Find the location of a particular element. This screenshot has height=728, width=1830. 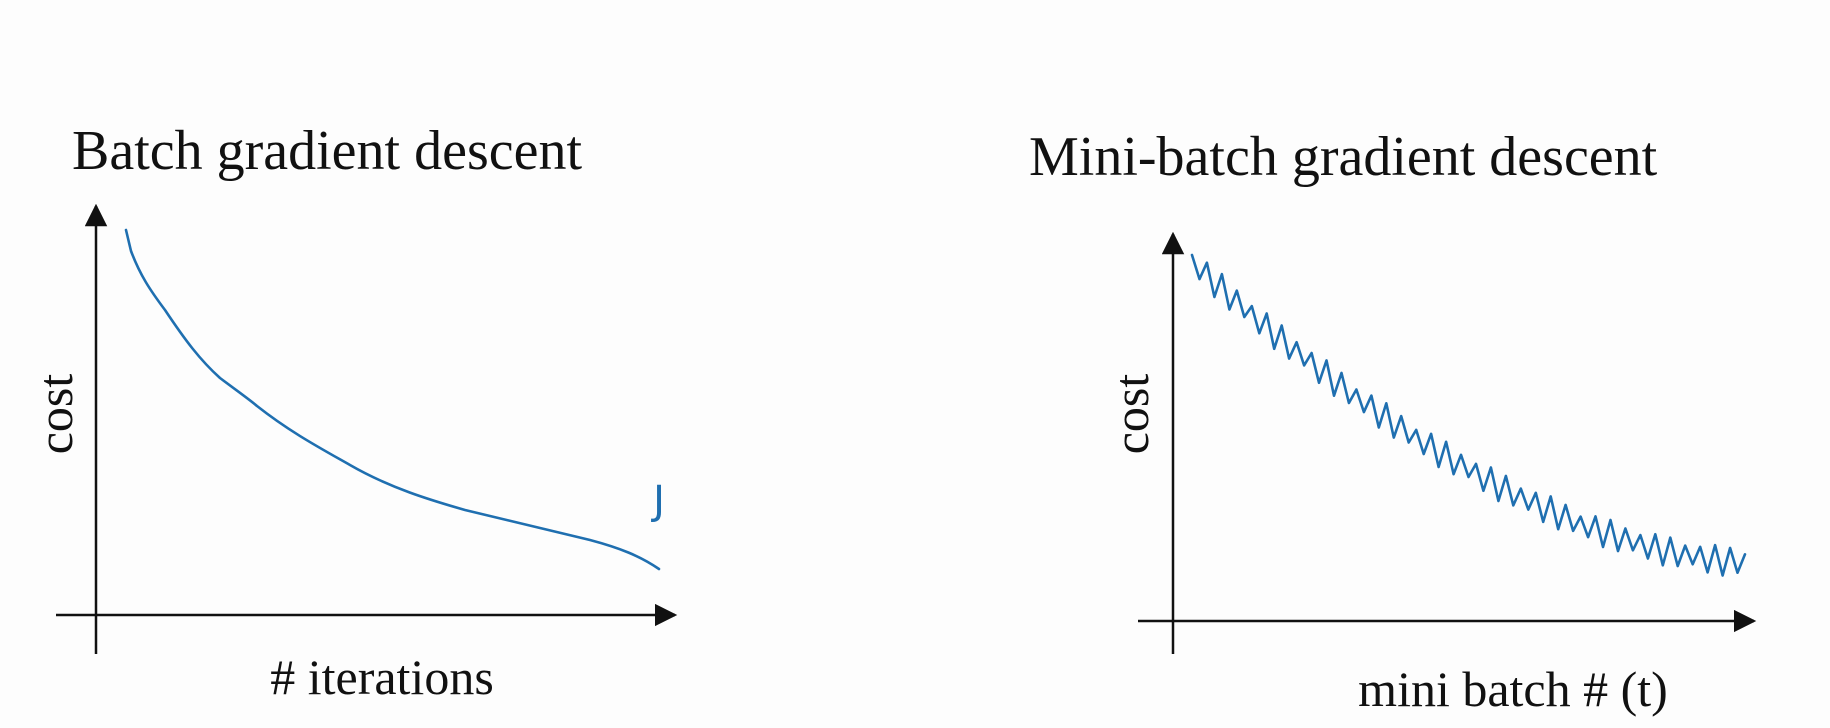

cost-curve is located at coordinates (392, 399).